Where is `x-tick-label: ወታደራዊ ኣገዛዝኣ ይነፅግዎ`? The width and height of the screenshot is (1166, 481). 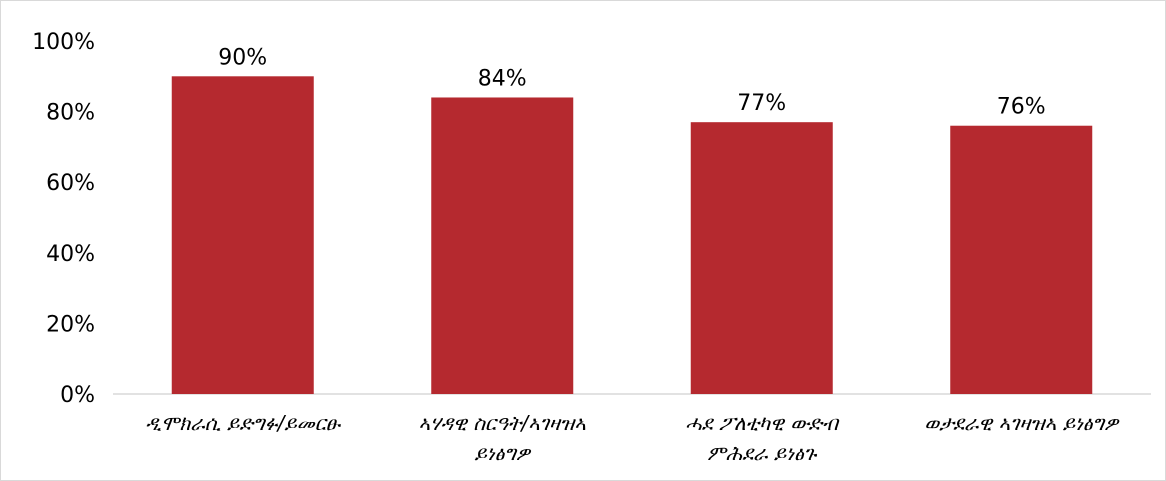 x-tick-label: ወታደራዊ ኣገዛዝኣ ይነፅግዎ is located at coordinates (1022, 423).